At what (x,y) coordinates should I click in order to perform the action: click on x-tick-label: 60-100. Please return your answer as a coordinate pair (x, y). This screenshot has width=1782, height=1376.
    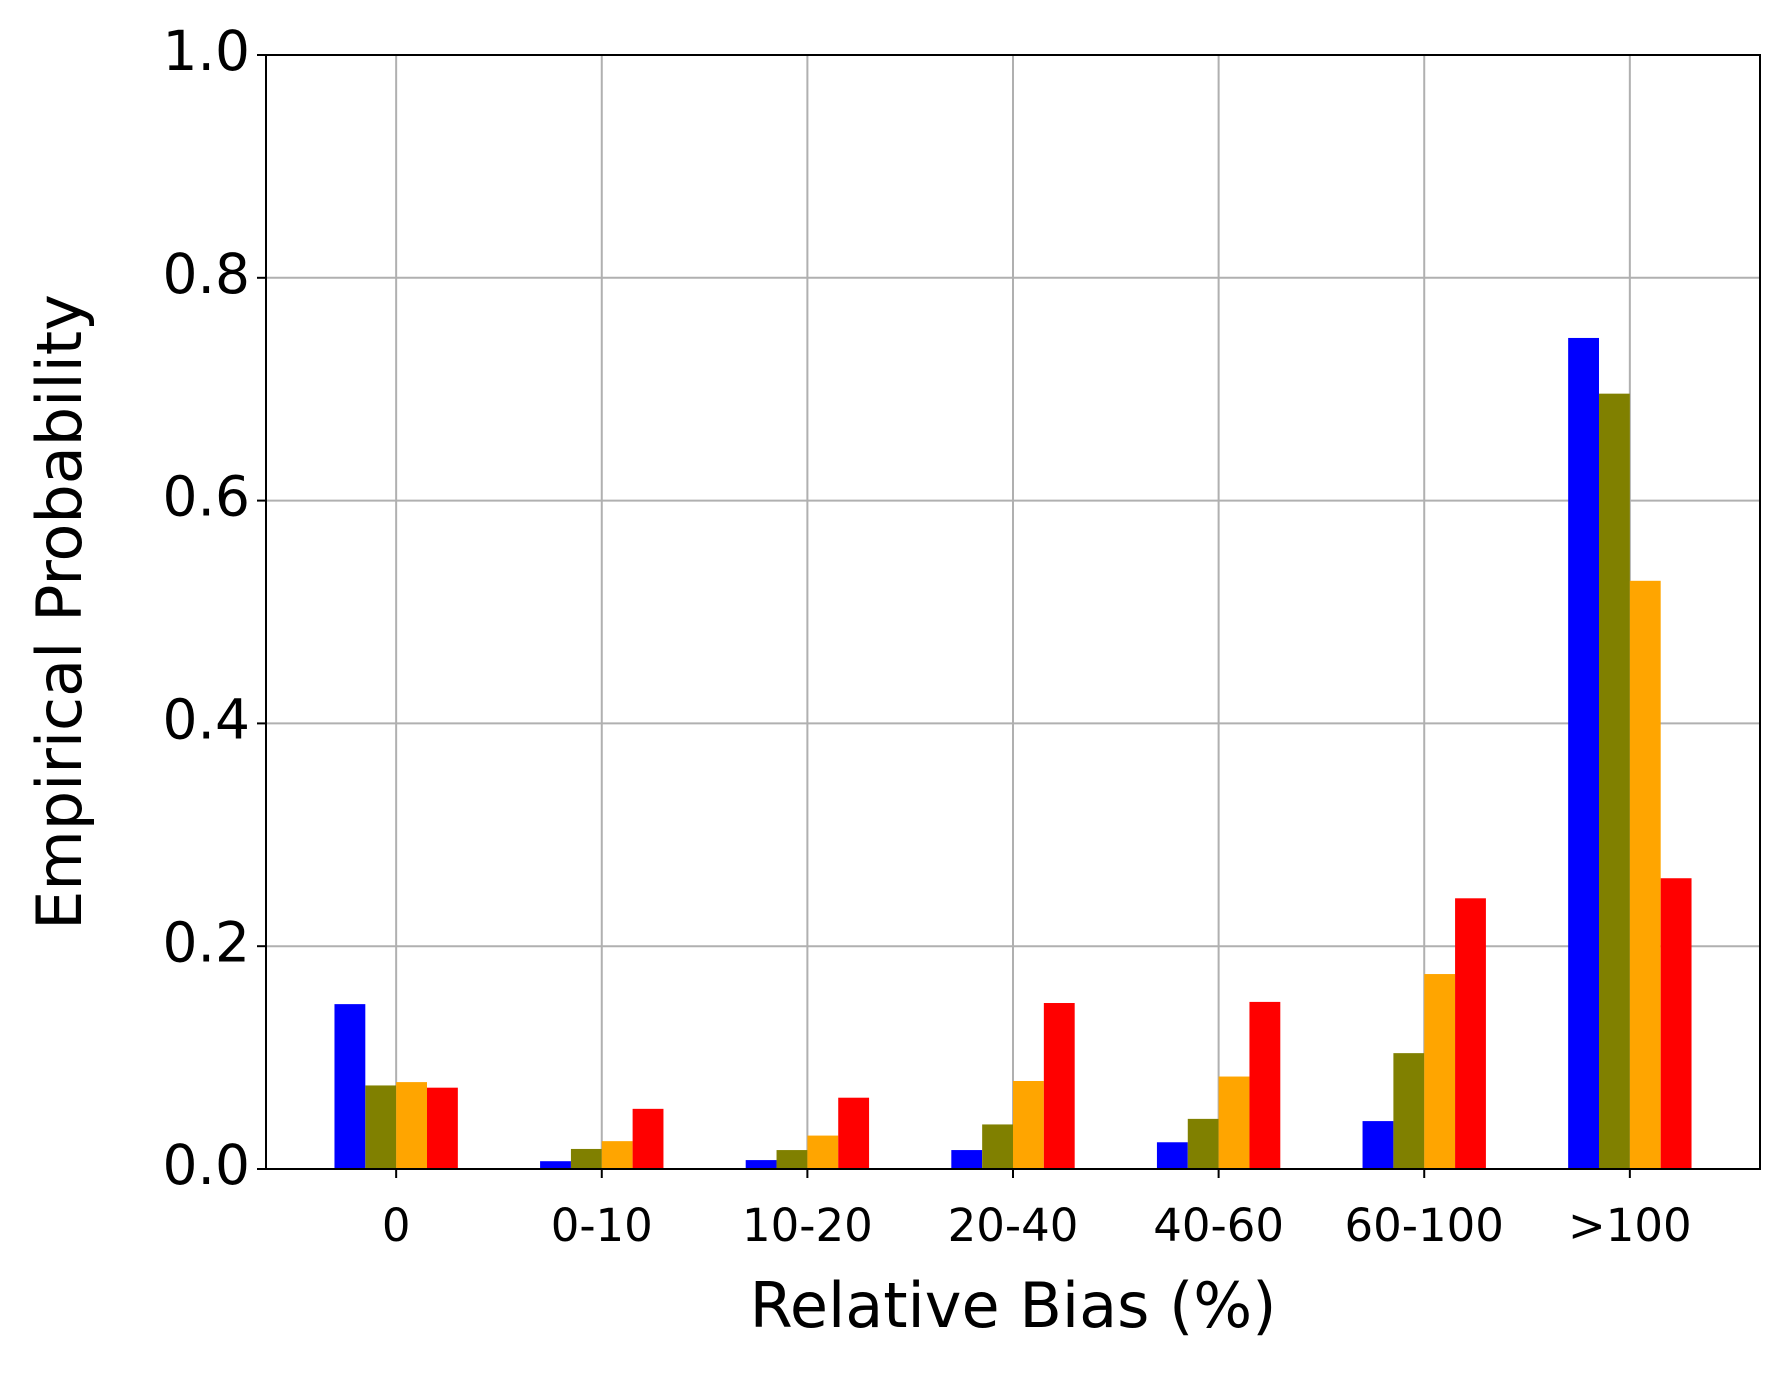
    Looking at the image, I should click on (1424, 1225).